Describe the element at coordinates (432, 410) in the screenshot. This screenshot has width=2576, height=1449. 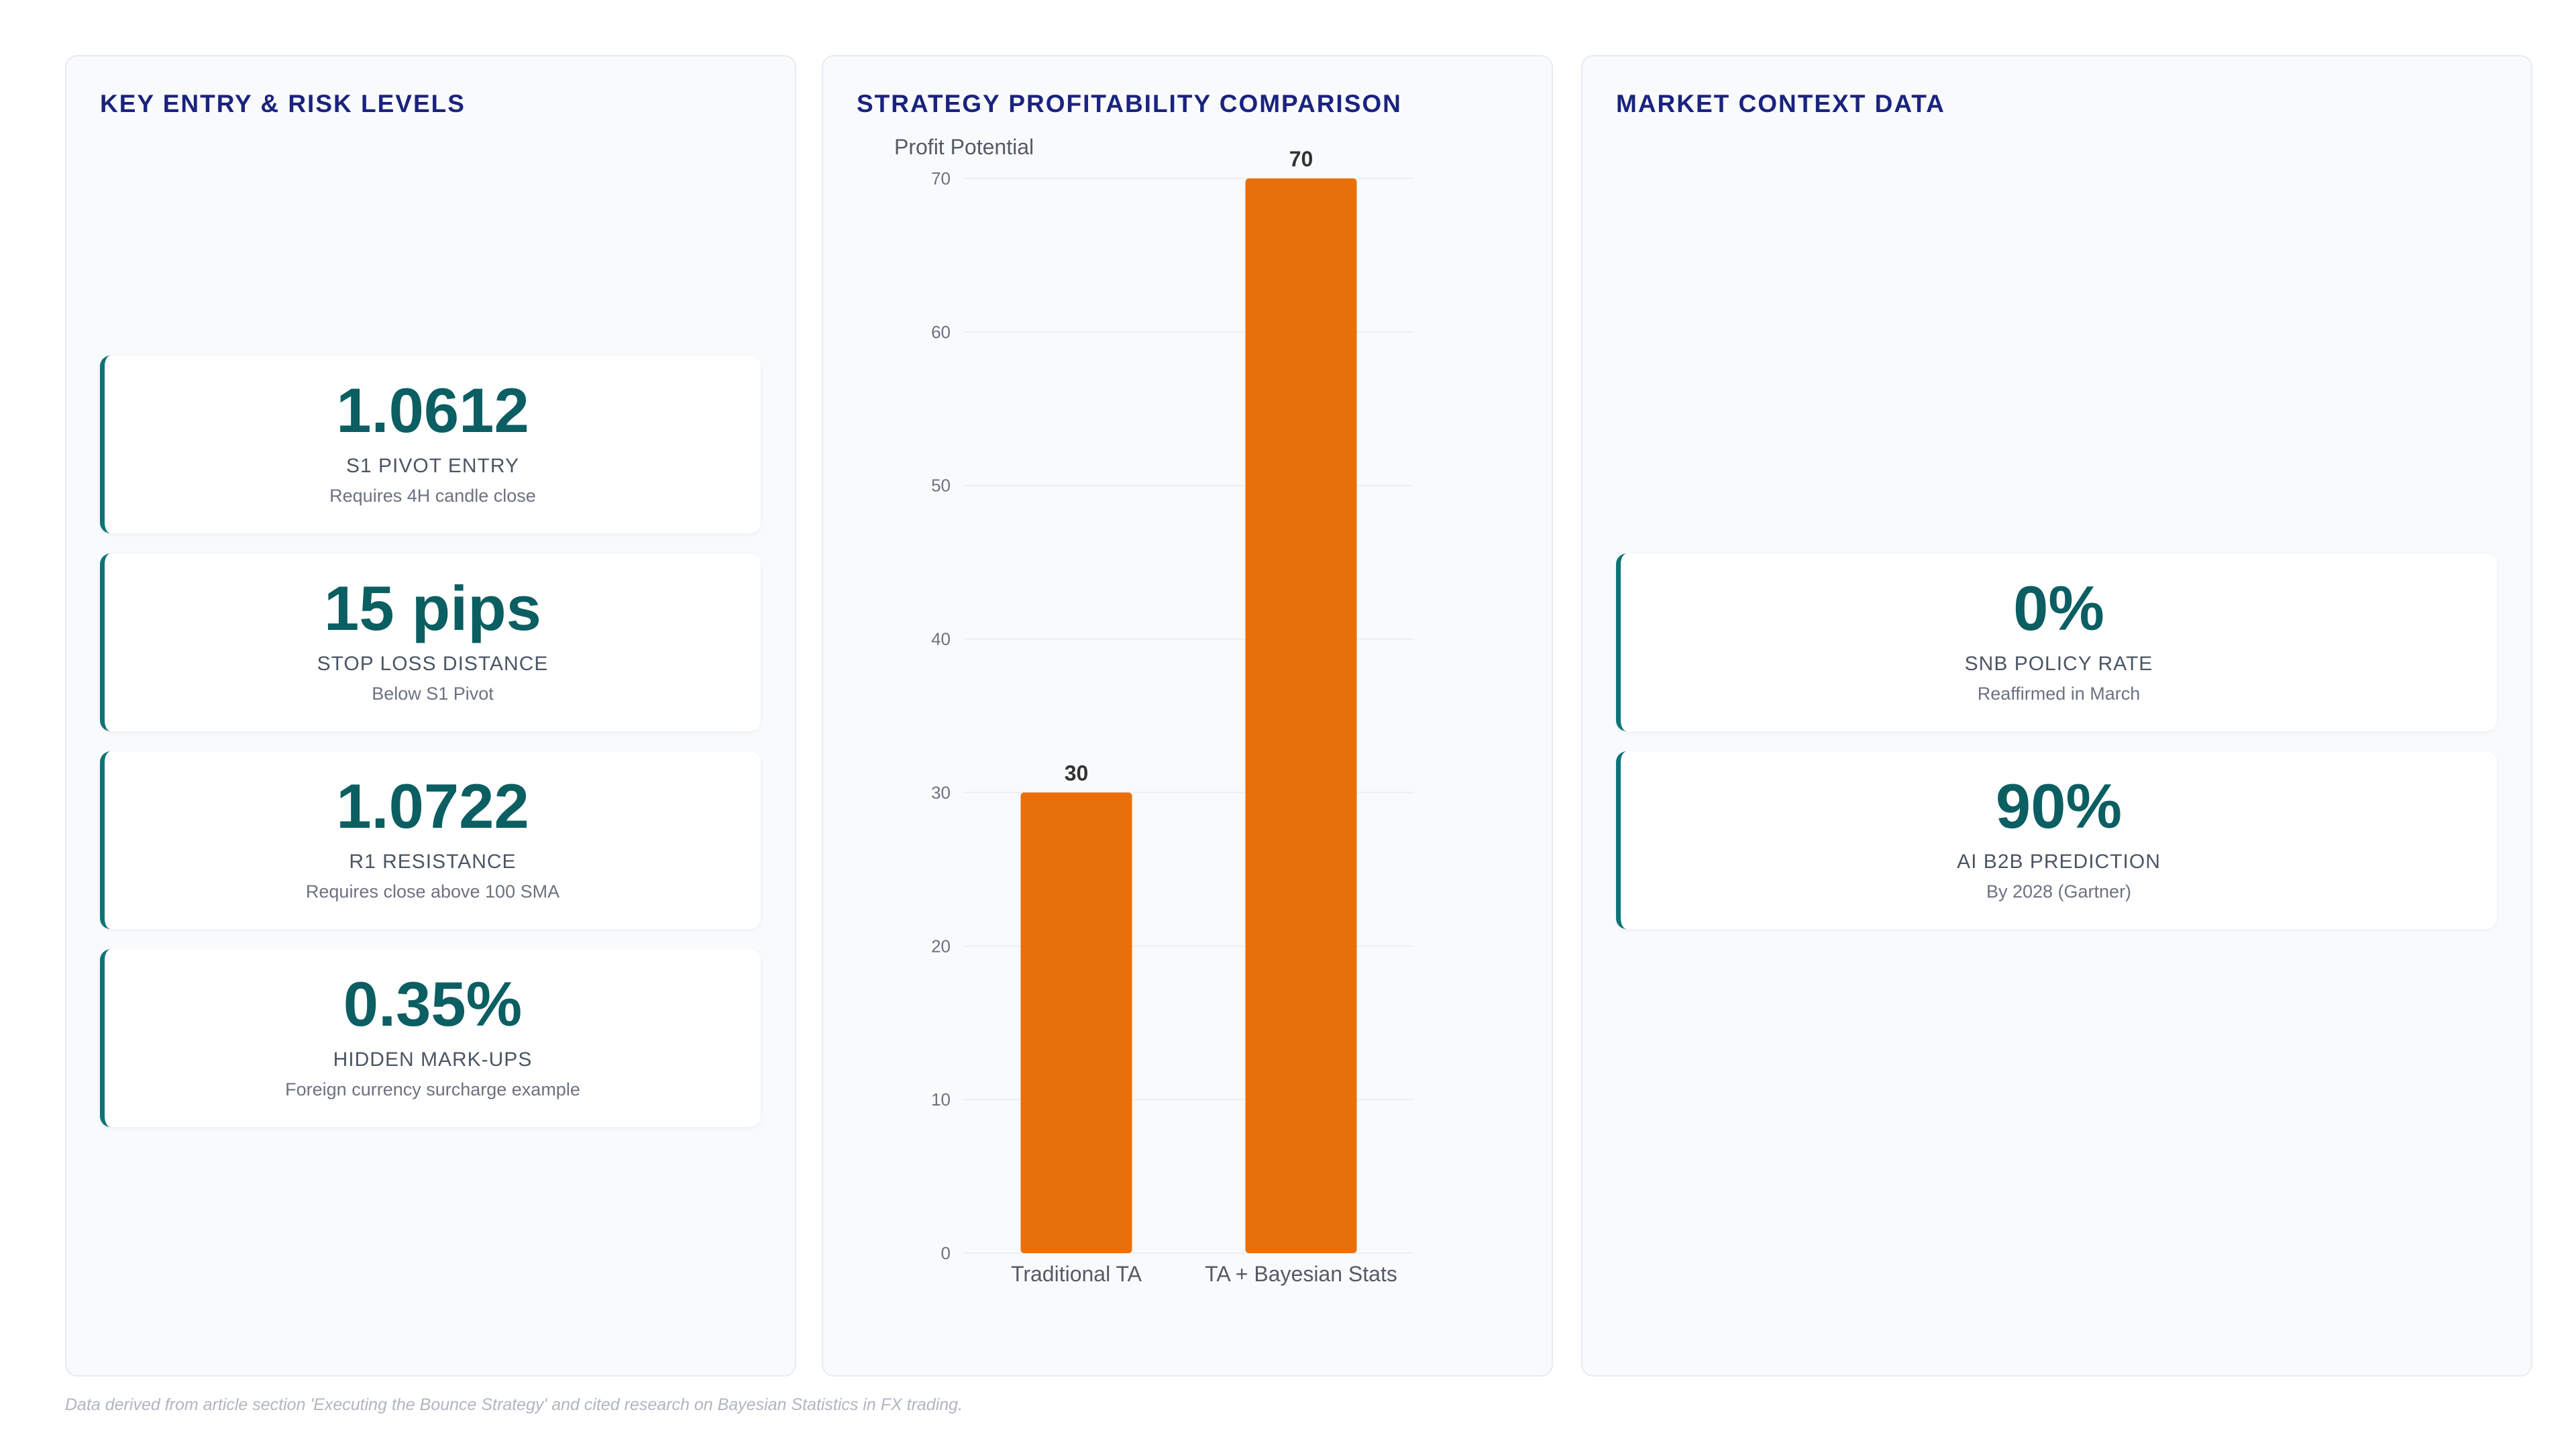
I see `stat-value: 1.0612` at that location.